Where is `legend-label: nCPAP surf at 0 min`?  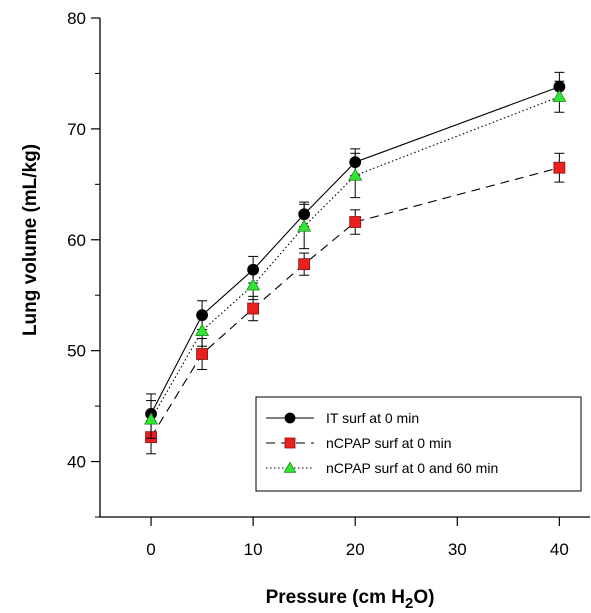
legend-label: nCPAP surf at 0 min is located at coordinates (389, 443).